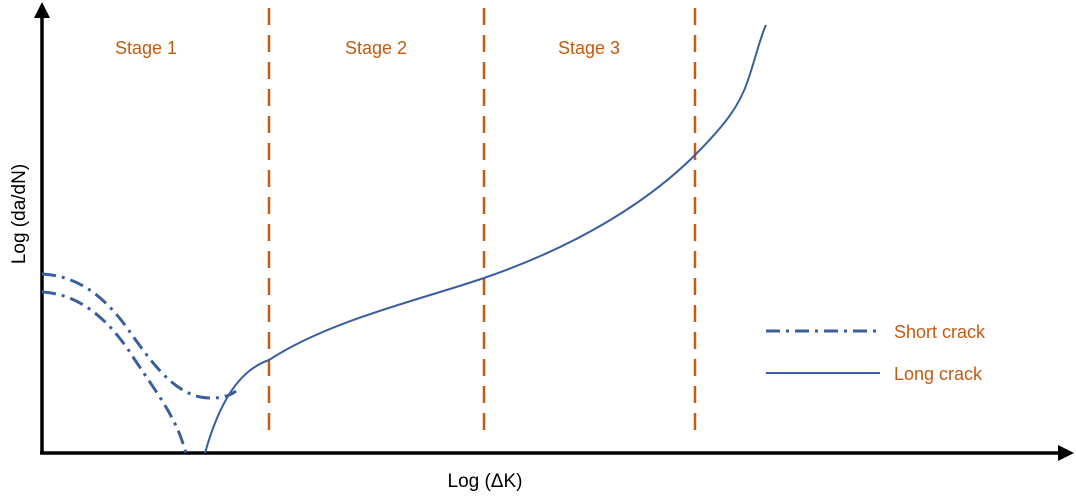  Describe the element at coordinates (114, 372) in the screenshot. I see `short-crack-curve-lower` at that location.